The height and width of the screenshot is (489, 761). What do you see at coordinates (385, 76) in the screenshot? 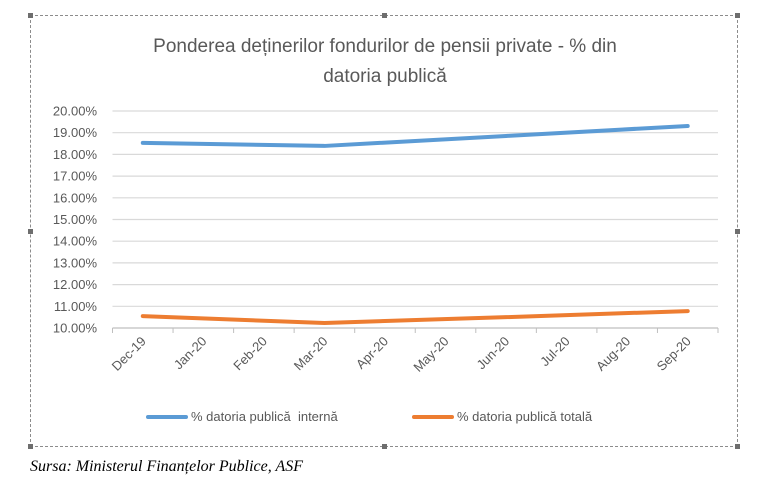
I see `chart-title-line2: datoria publică` at bounding box center [385, 76].